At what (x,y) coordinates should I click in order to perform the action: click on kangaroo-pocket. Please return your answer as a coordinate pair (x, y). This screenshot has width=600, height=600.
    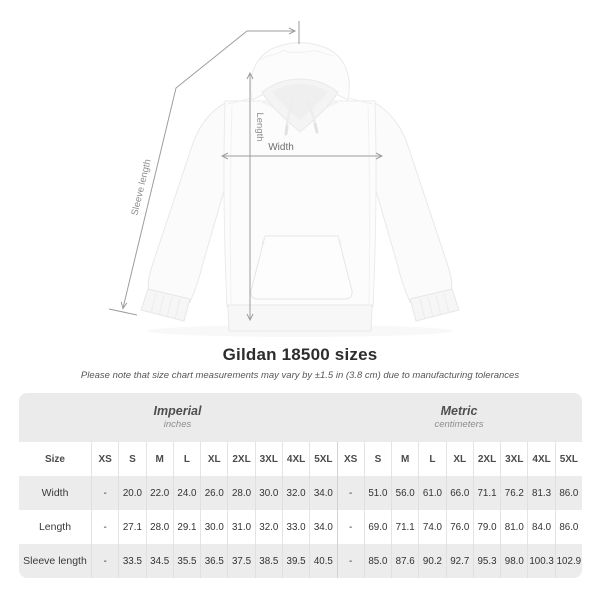
    Looking at the image, I should click on (301, 267).